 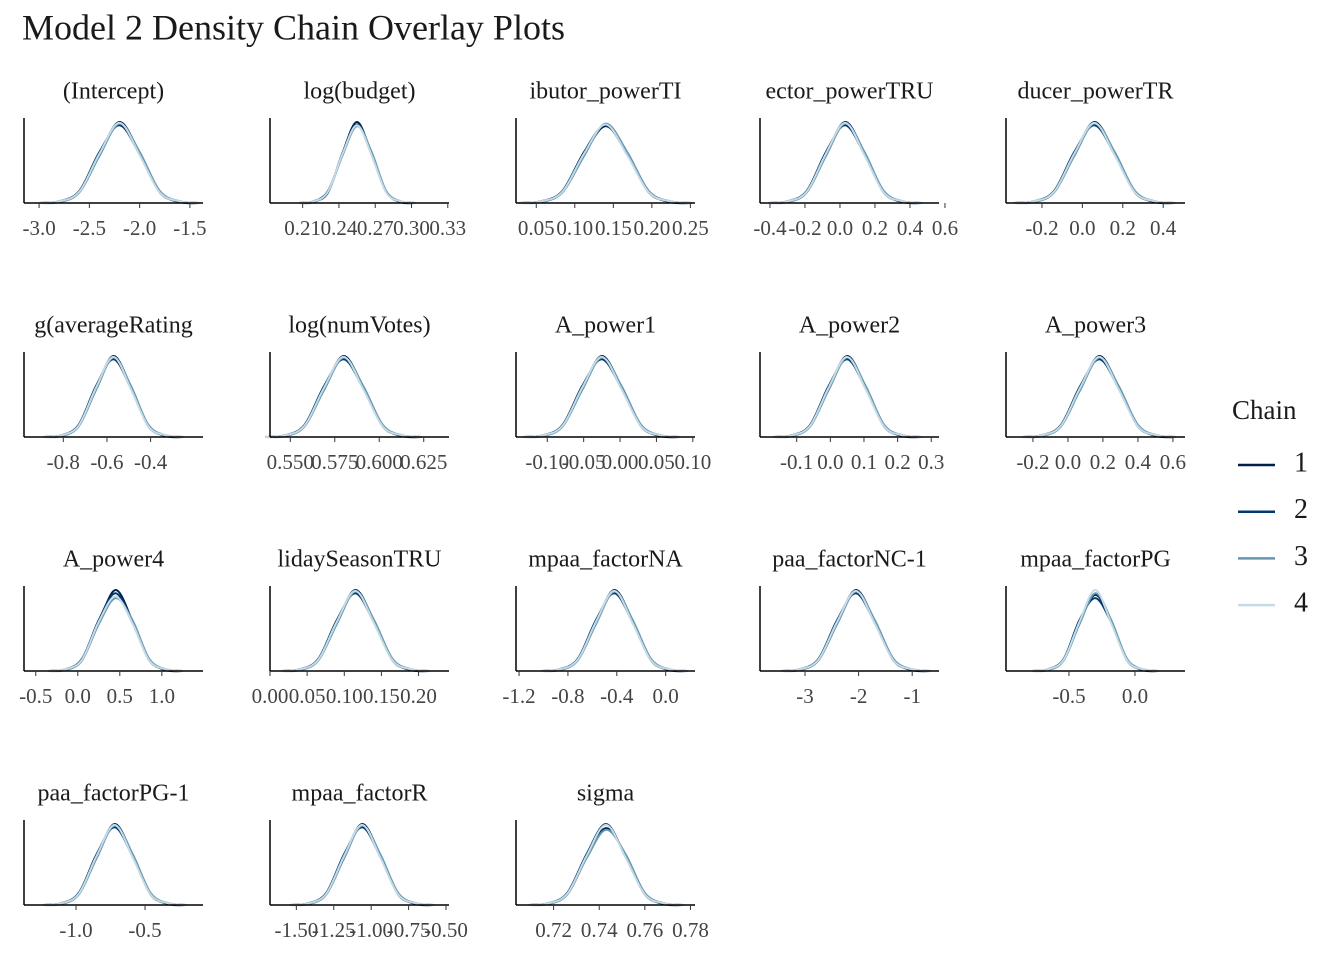 I want to click on x-tick-label: -1.25, so click(x=334, y=930).